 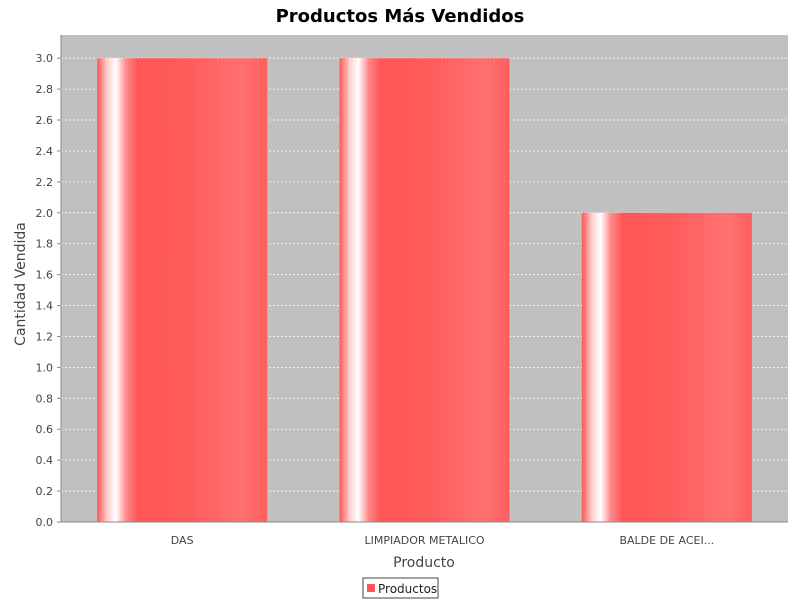 I want to click on x-tick-label: DAS, so click(x=182, y=540).